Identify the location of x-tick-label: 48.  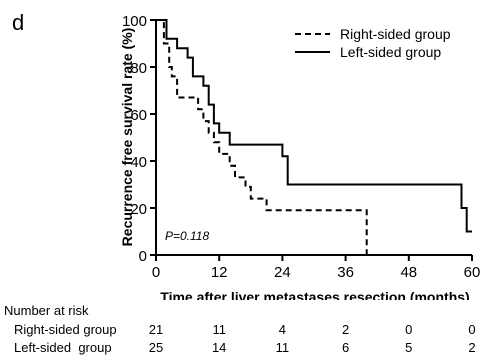
(408, 272).